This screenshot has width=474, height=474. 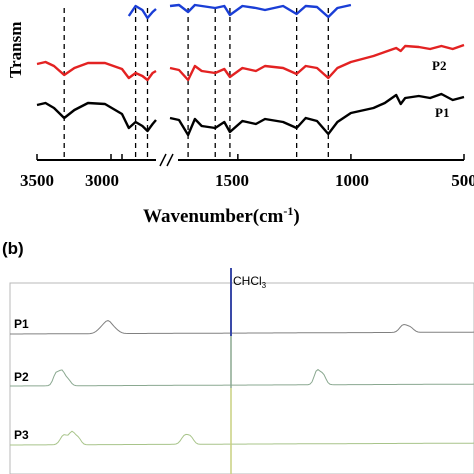 What do you see at coordinates (440, 89) in the screenshot?
I see `series-labels: P2 P1` at bounding box center [440, 89].